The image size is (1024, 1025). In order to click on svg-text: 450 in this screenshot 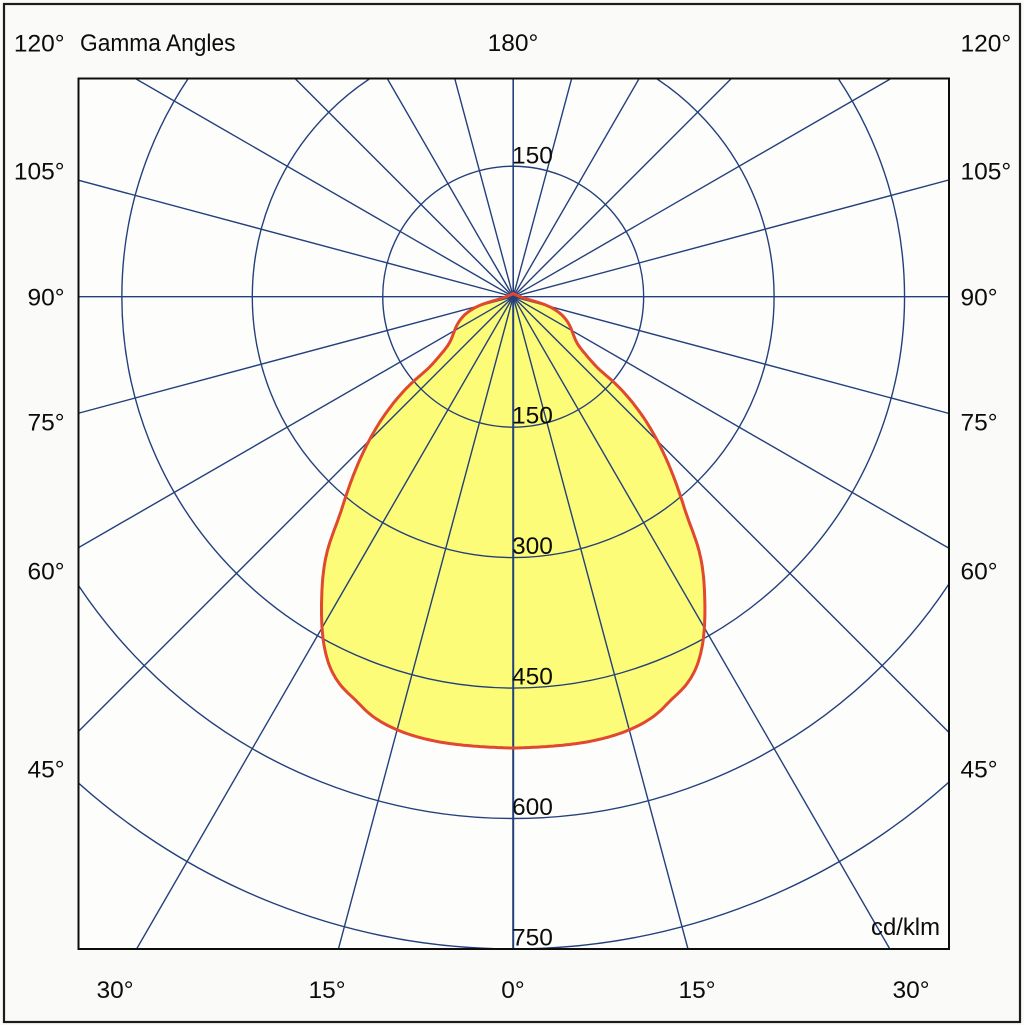, I will do `click(532, 677)`.